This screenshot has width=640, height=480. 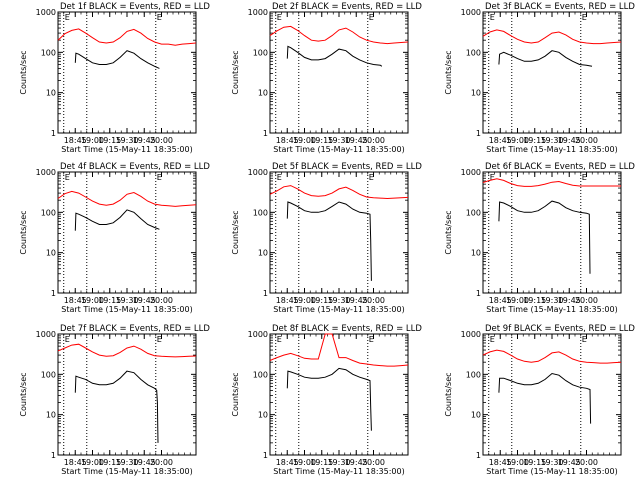 I want to click on chart-title: Det 8f BLACK = Events, RED = LLD, so click(x=347, y=329).